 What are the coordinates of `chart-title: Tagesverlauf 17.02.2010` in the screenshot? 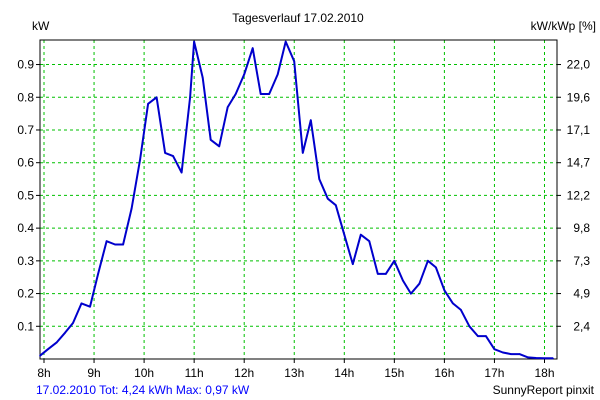 It's located at (298, 18).